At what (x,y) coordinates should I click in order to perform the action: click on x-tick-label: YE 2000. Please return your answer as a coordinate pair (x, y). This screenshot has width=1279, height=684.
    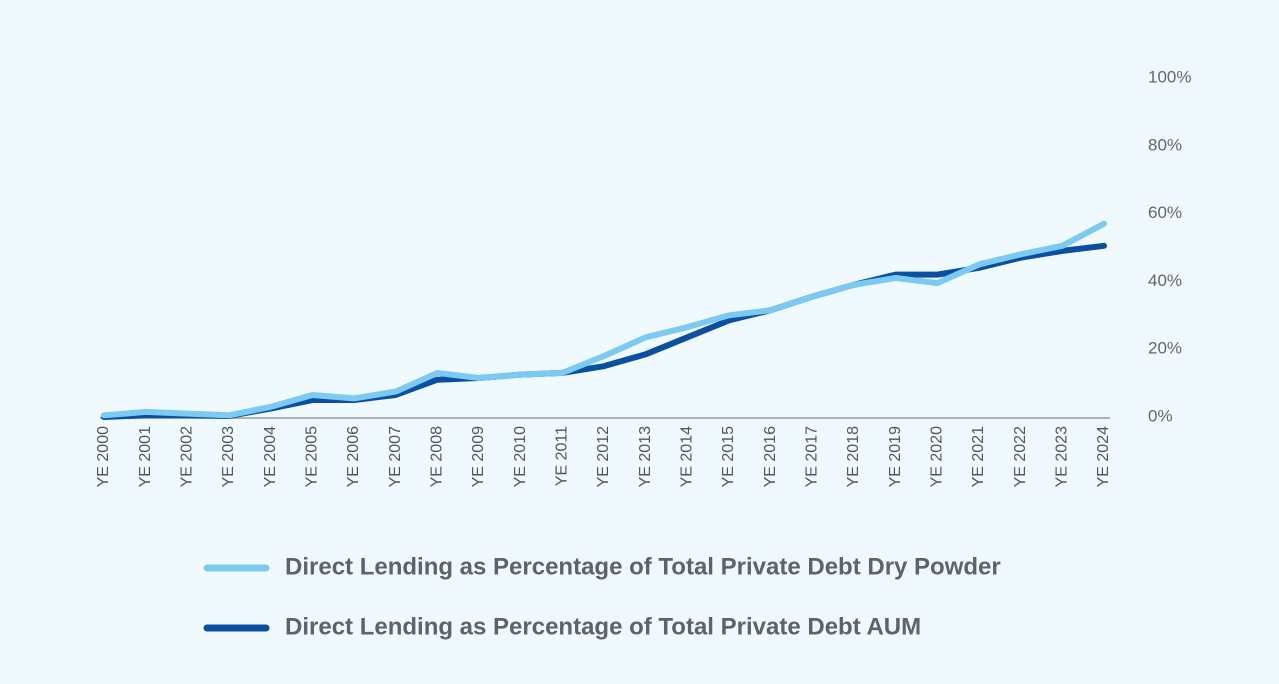
    Looking at the image, I should click on (103, 456).